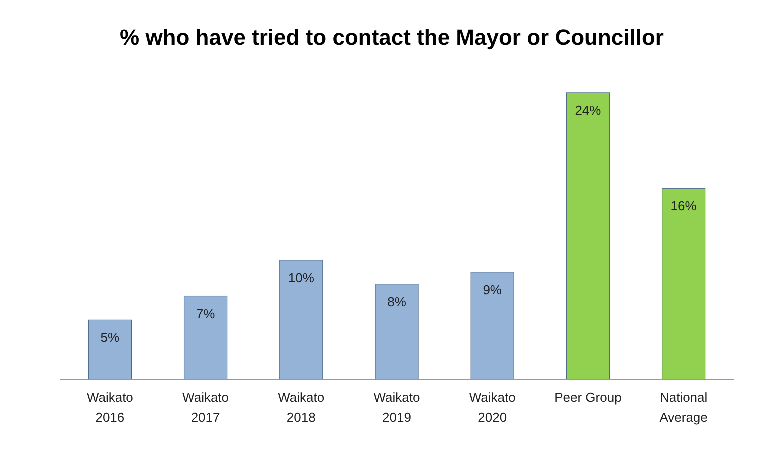 This screenshot has height=450, width=784. What do you see at coordinates (684, 407) in the screenshot?
I see `x-tick-label: National Average` at bounding box center [684, 407].